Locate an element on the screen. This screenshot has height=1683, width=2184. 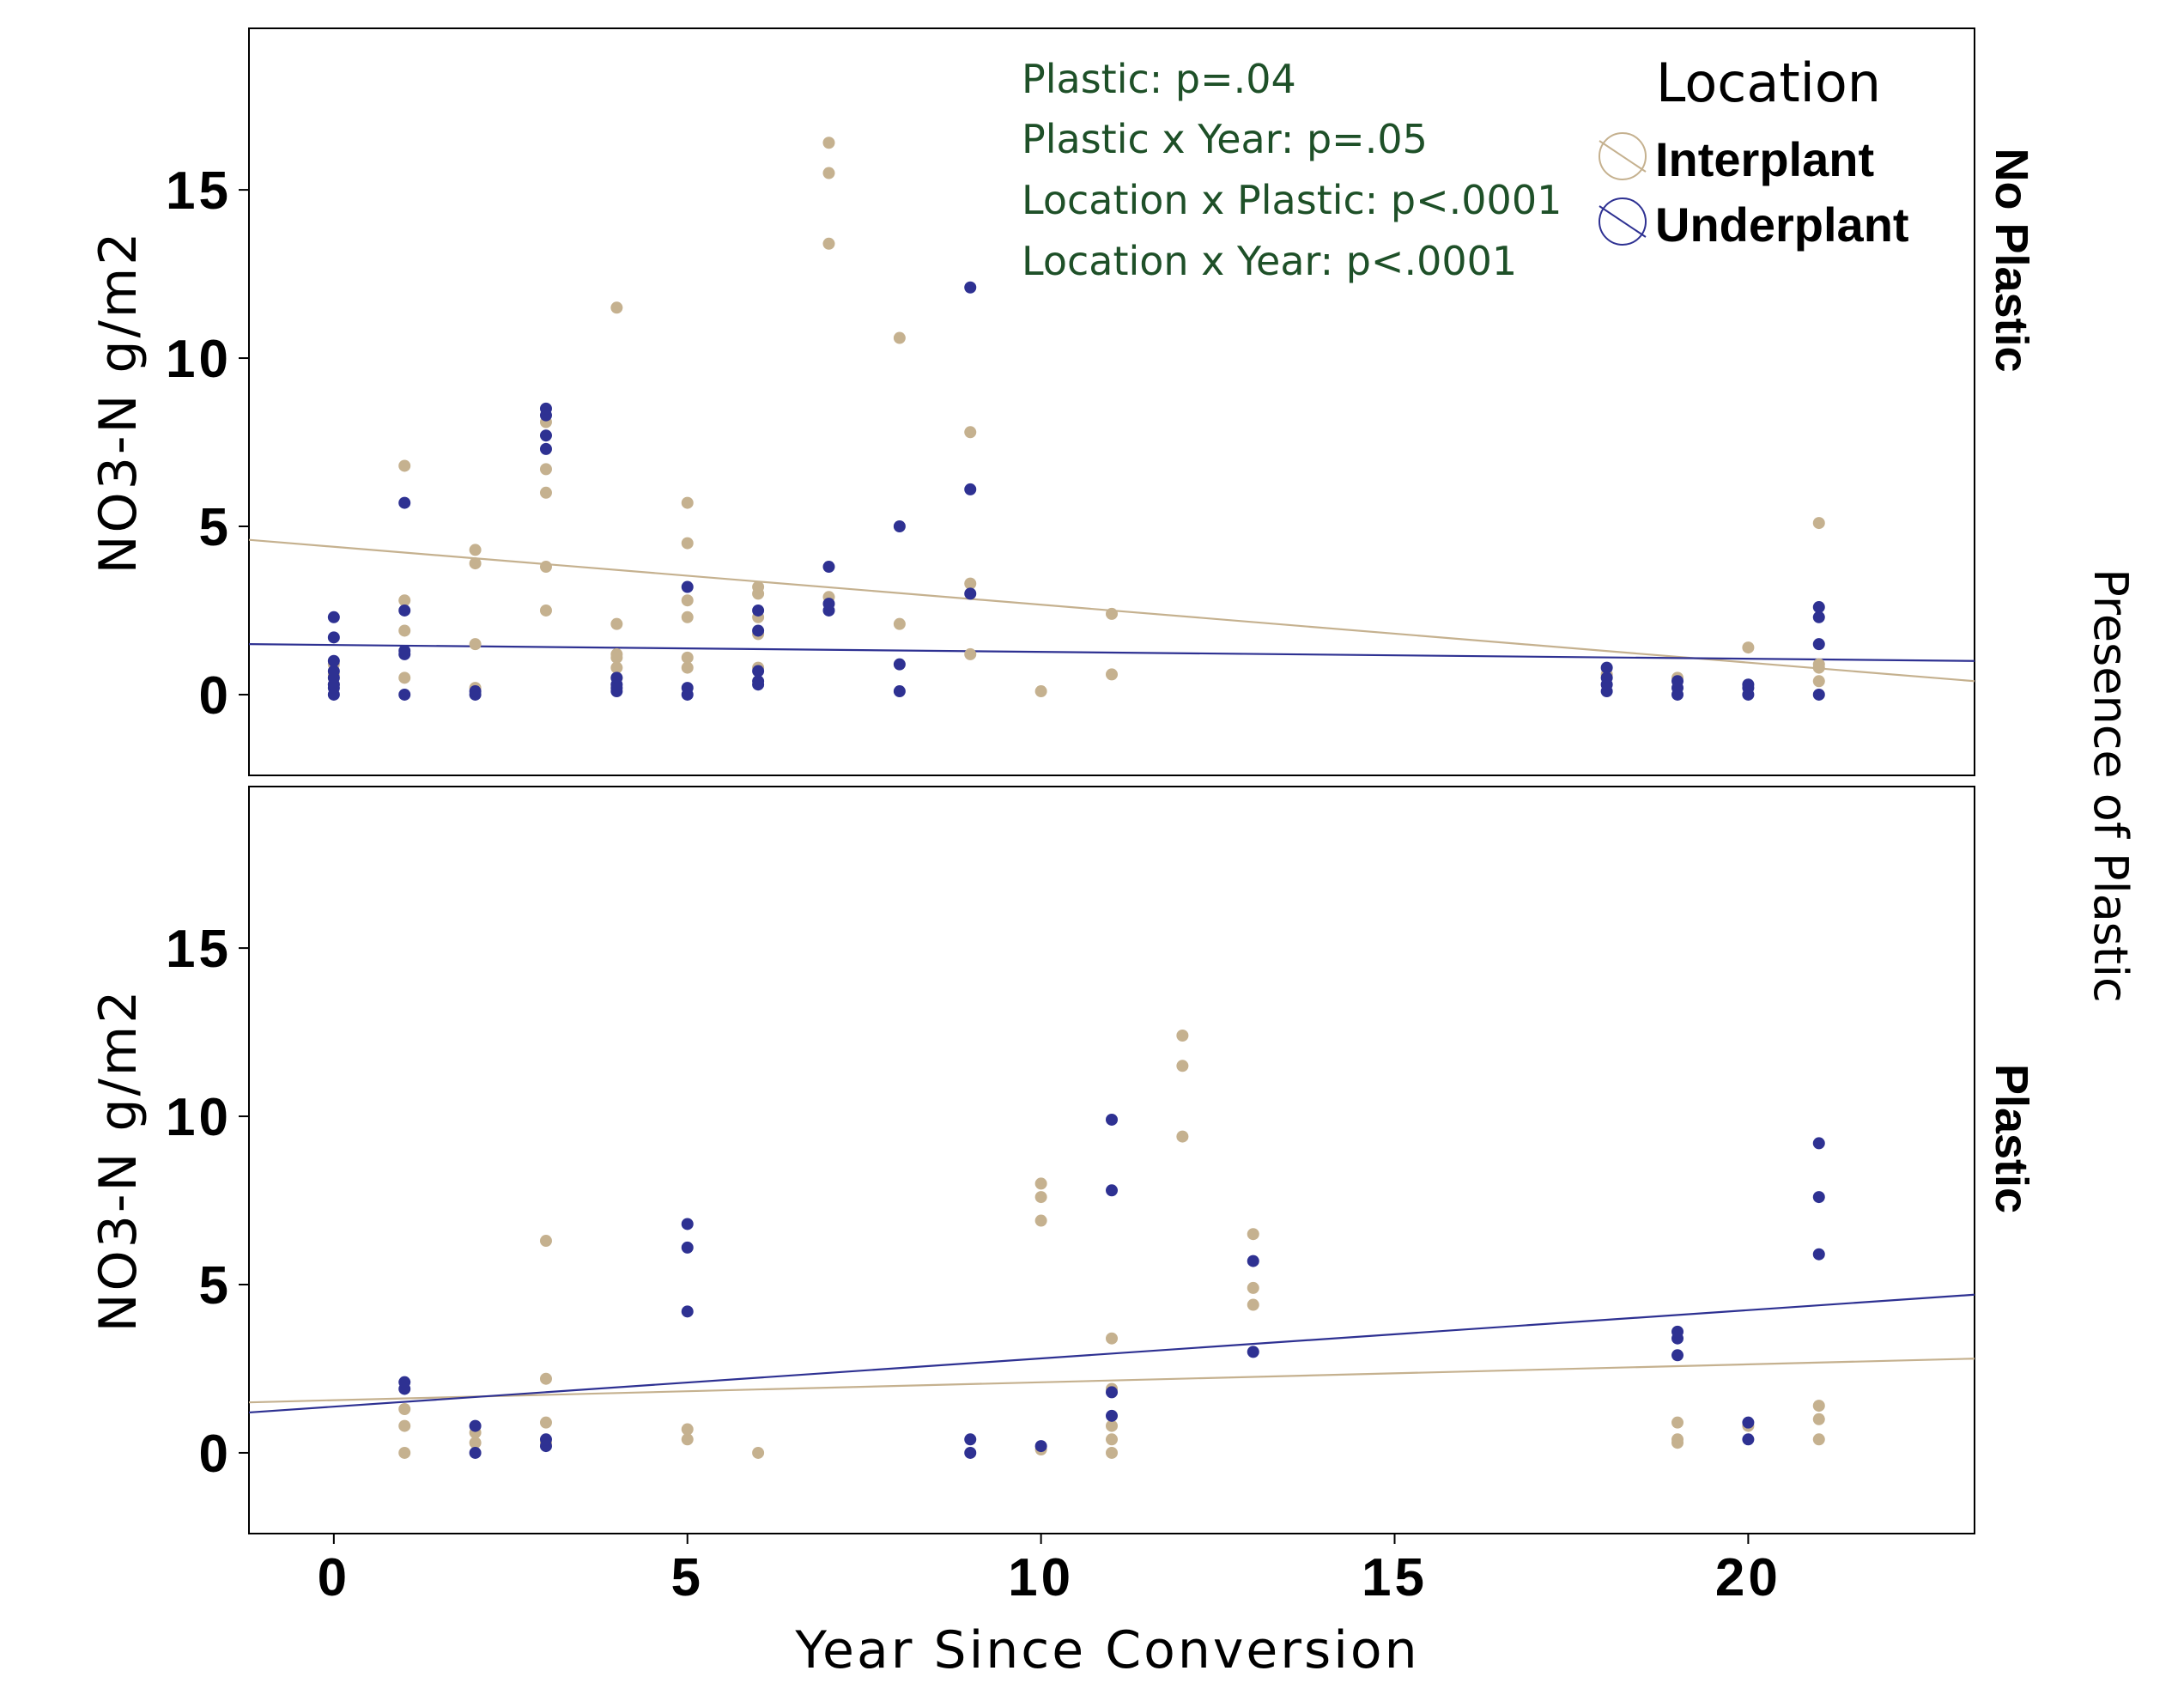
stat-annotation: Plastic x Year: p=.05 is located at coordinates (1225, 139).